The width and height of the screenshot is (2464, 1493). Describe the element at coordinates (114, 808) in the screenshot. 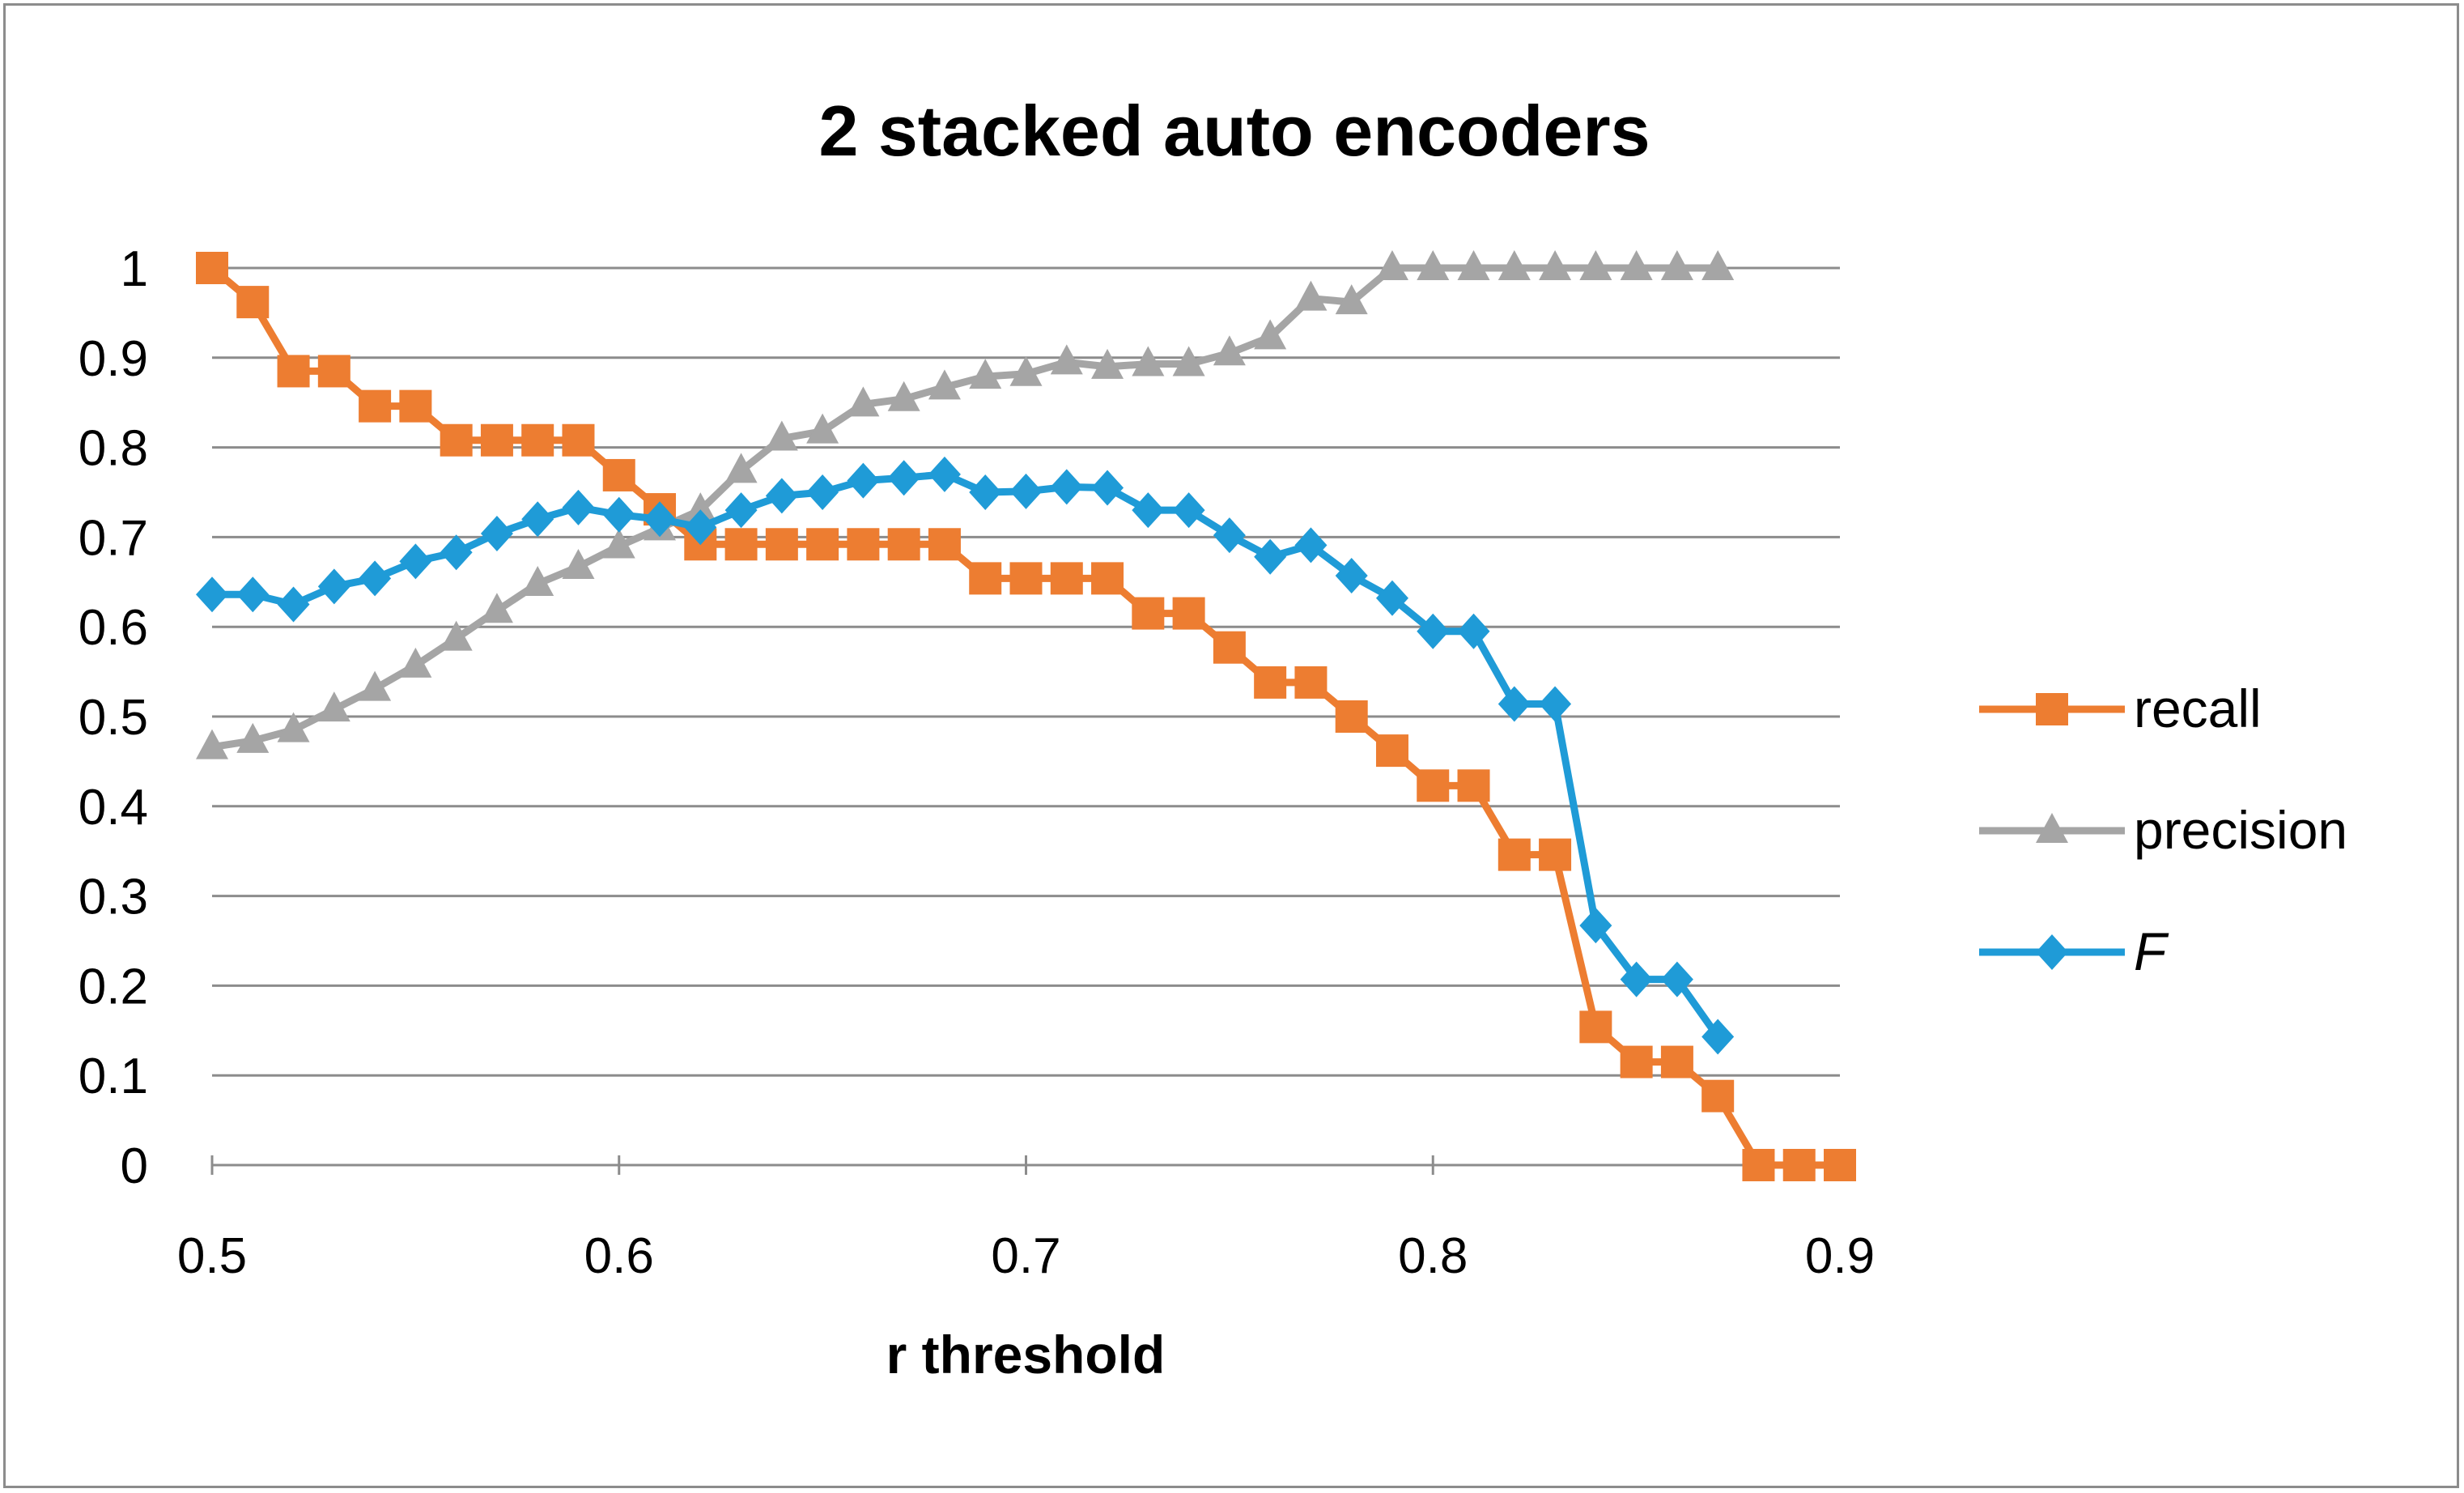

I see `y-tick-label: 0.4` at that location.